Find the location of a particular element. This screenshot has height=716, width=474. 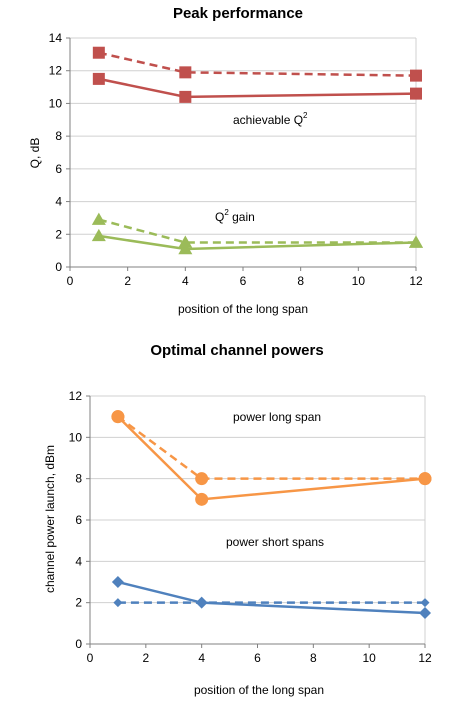

chart1-x-tick-label: 10 is located at coordinates (359, 281).